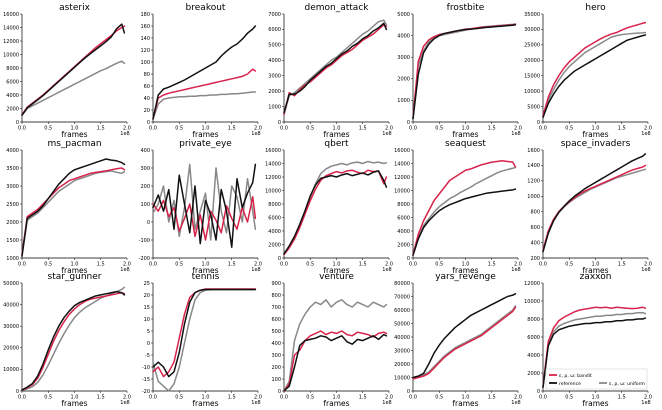 The width and height of the screenshot is (662, 410). I want to click on y-tick-label: 2500, so click(12, 205).